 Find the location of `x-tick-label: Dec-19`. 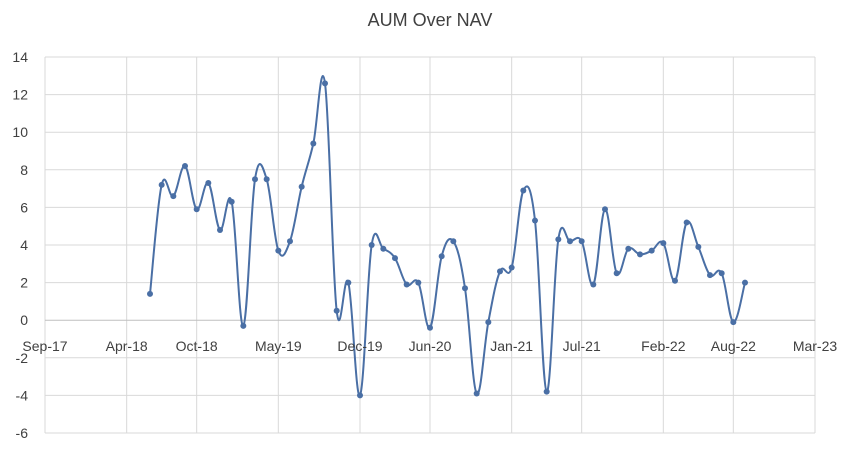

x-tick-label: Dec-19 is located at coordinates (359, 346).